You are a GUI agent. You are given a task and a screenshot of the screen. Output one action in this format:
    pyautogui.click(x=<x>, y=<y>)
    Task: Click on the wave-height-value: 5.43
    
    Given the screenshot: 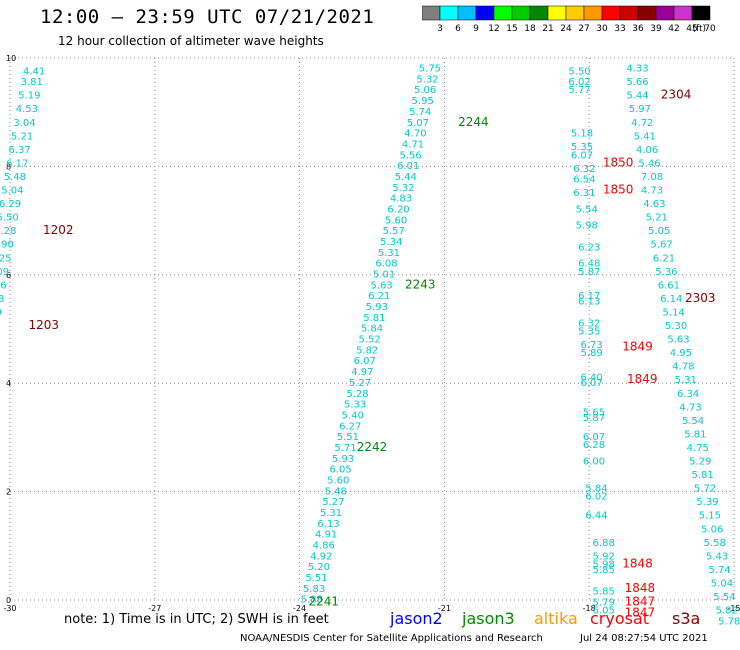 What is the action you would take?
    pyautogui.click(x=717, y=556)
    